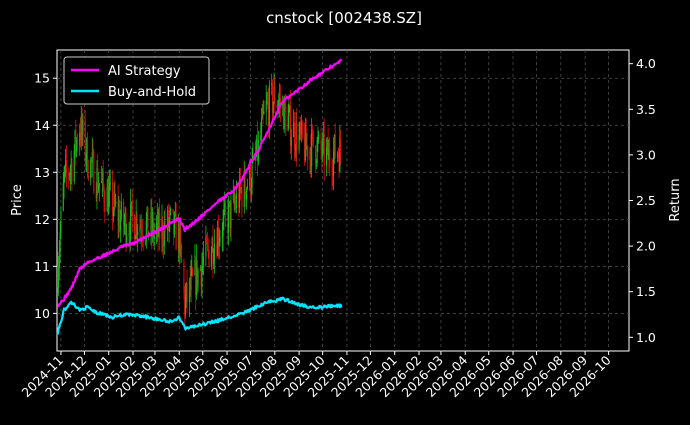 This screenshot has width=690, height=425. What do you see at coordinates (42, 266) in the screenshot?
I see `y-tick-label-left: 11` at bounding box center [42, 266].